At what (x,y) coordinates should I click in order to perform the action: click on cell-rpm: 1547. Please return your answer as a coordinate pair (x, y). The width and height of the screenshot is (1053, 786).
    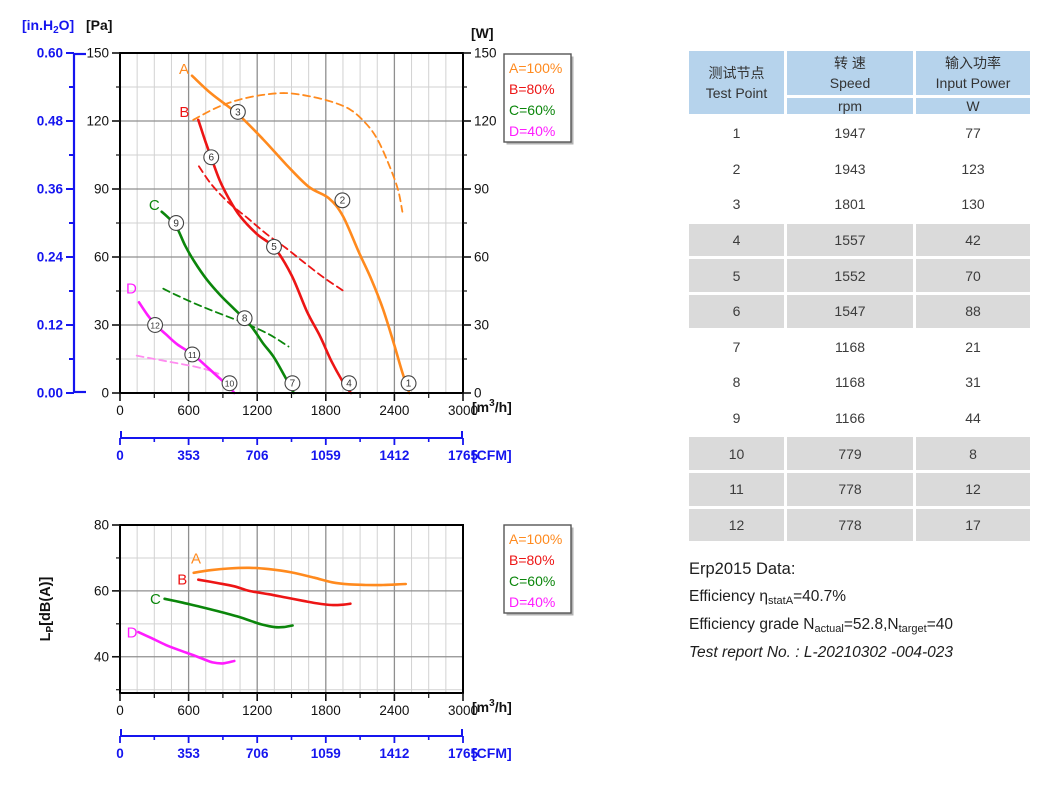
    Looking at the image, I should click on (850, 311).